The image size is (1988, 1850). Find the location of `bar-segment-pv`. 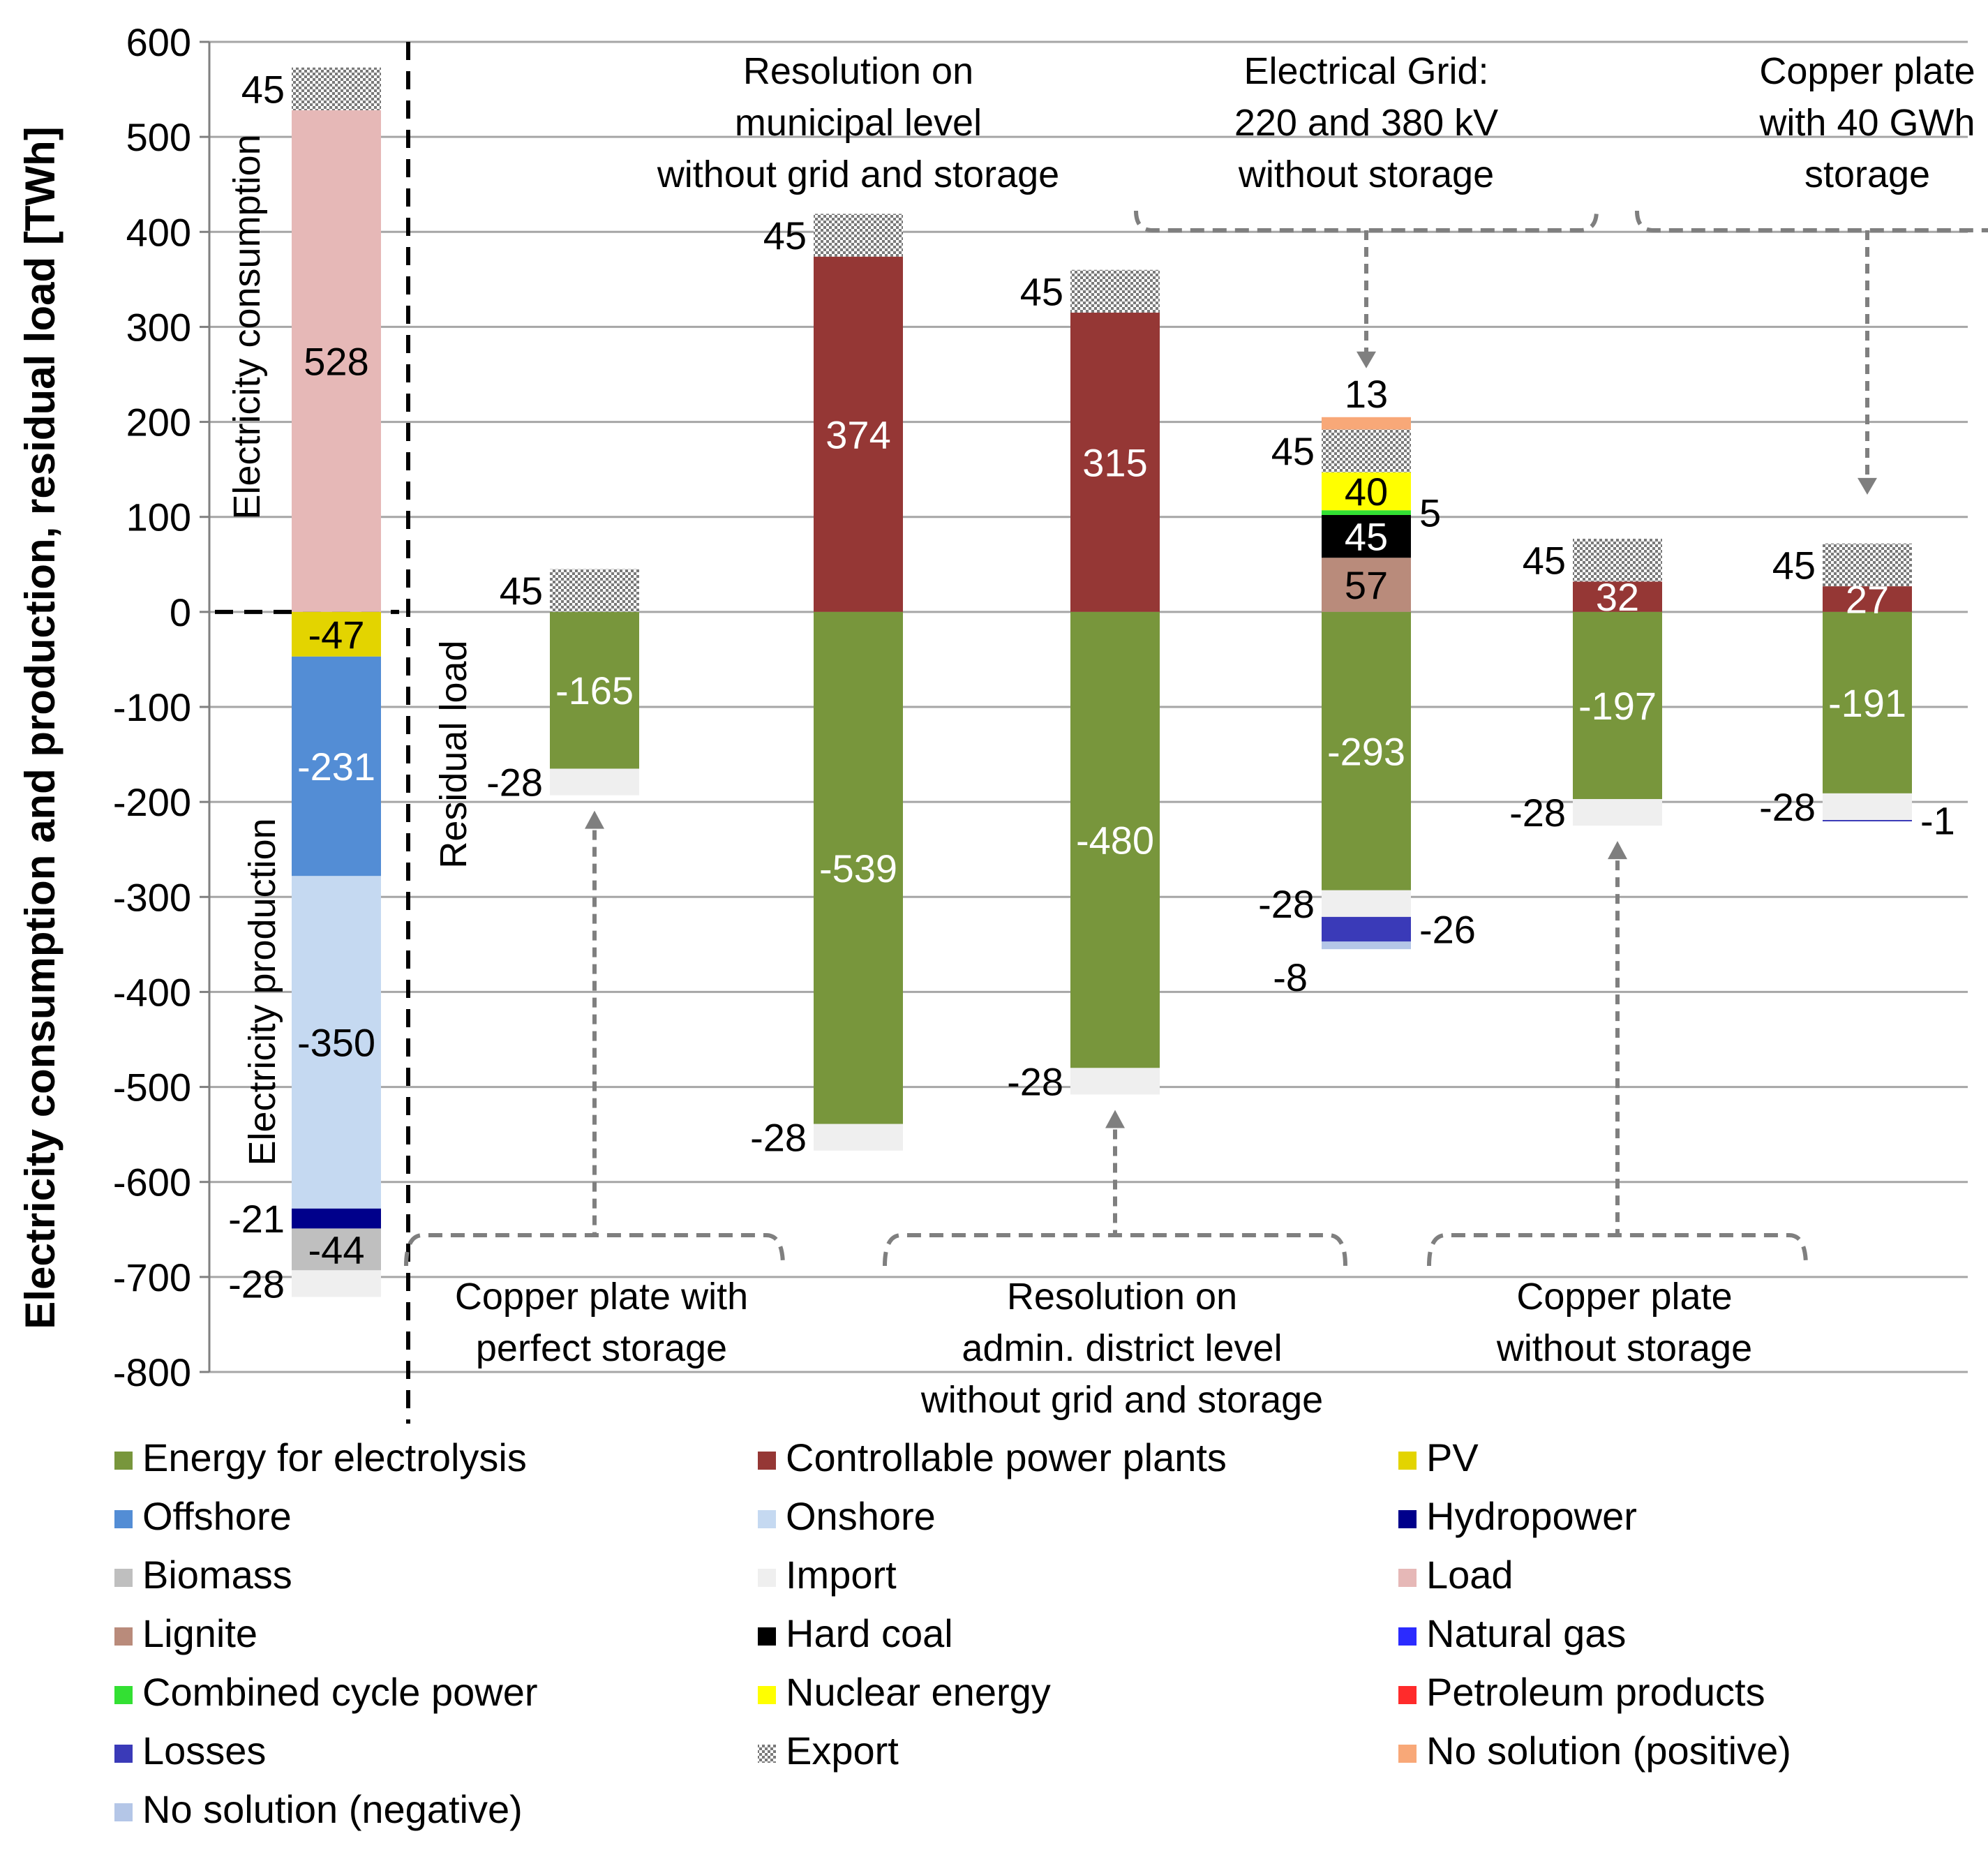

bar-segment-pv is located at coordinates (336, 634).